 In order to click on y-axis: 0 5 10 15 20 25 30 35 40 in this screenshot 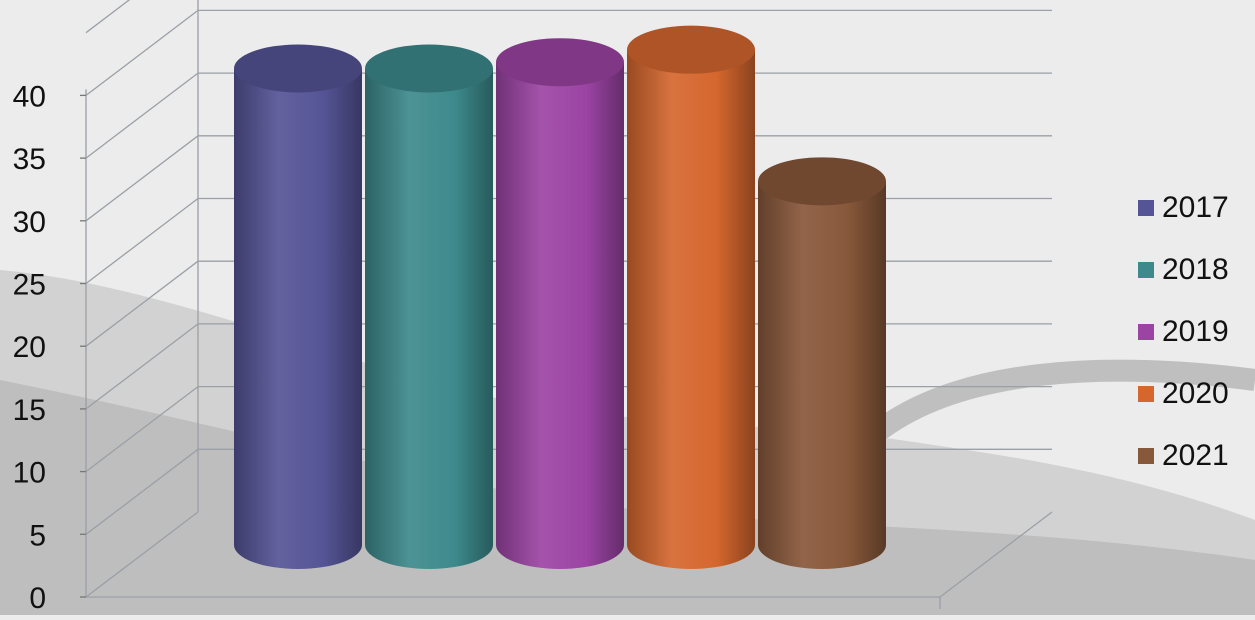, I will do `click(49, 347)`.